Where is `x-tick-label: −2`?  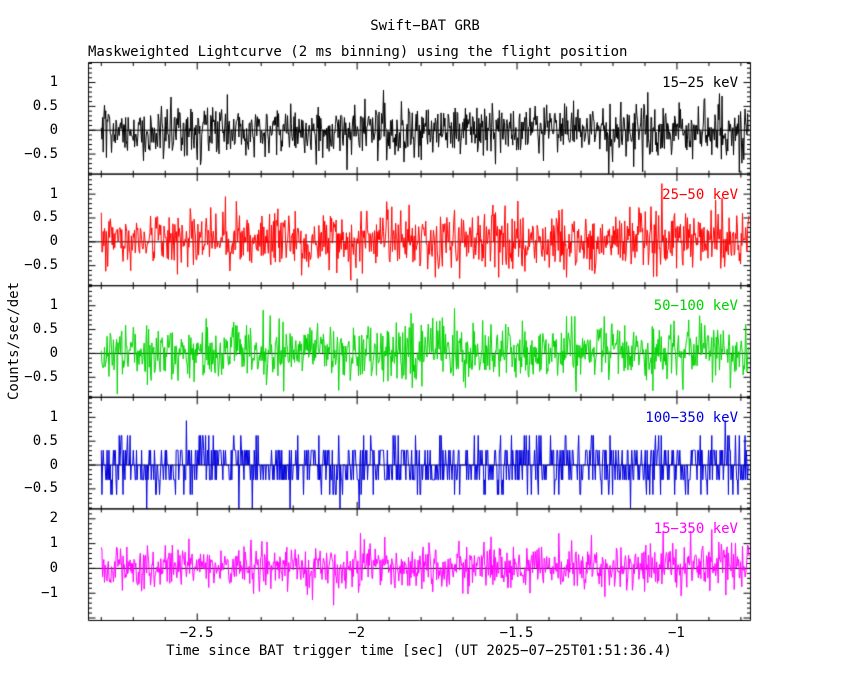 x-tick-label: −2 is located at coordinates (357, 633).